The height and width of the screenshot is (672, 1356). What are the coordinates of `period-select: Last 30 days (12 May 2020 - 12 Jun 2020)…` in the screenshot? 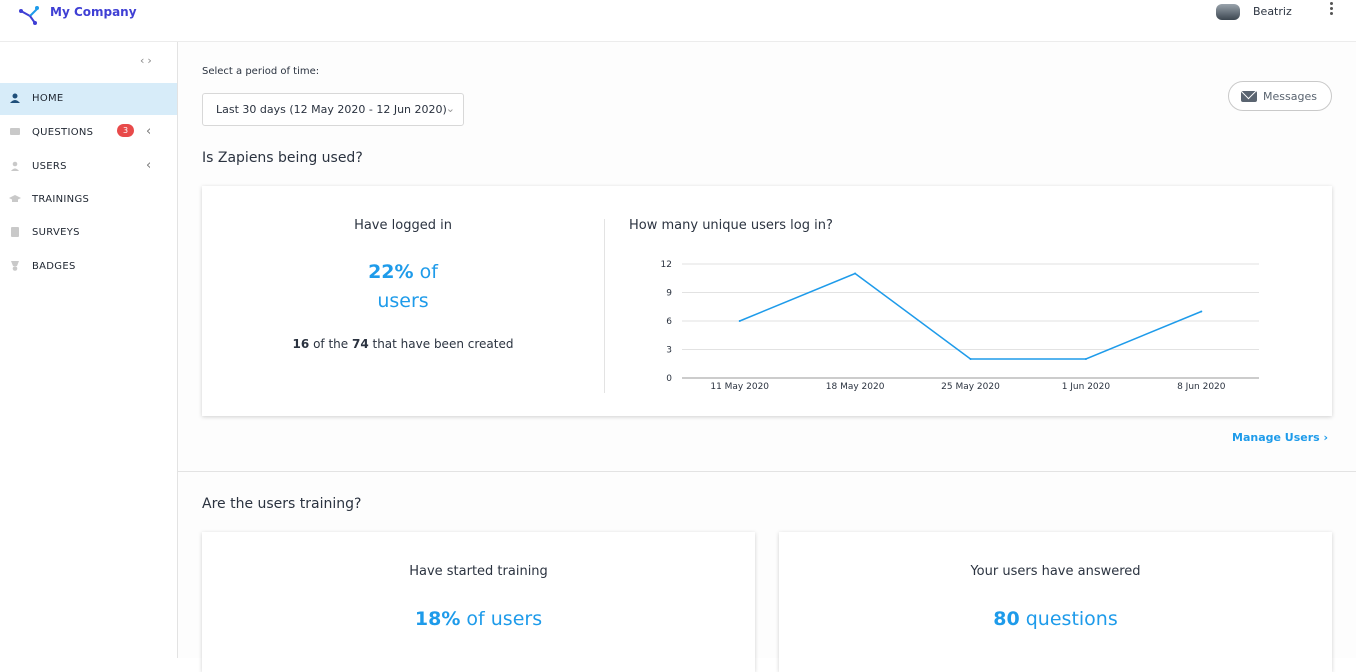 It's located at (333, 109).